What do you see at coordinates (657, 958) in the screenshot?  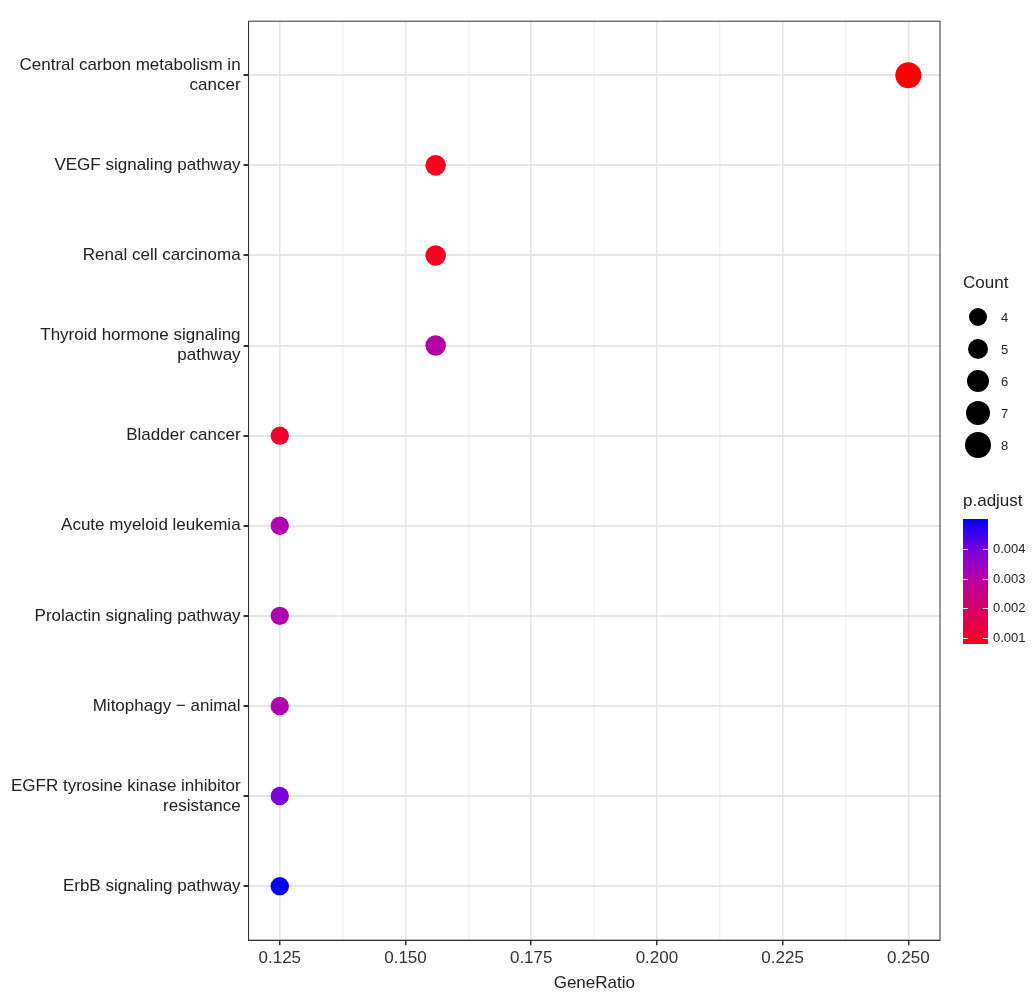 I see `x-tick-label: 0.200` at bounding box center [657, 958].